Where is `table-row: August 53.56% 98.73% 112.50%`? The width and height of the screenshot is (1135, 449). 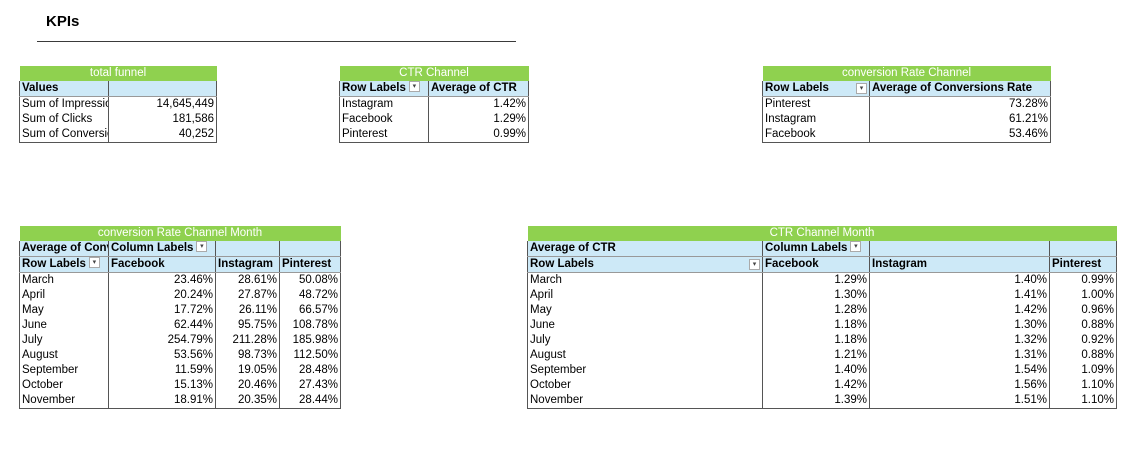 table-row: August 53.56% 98.73% 112.50% is located at coordinates (180, 355).